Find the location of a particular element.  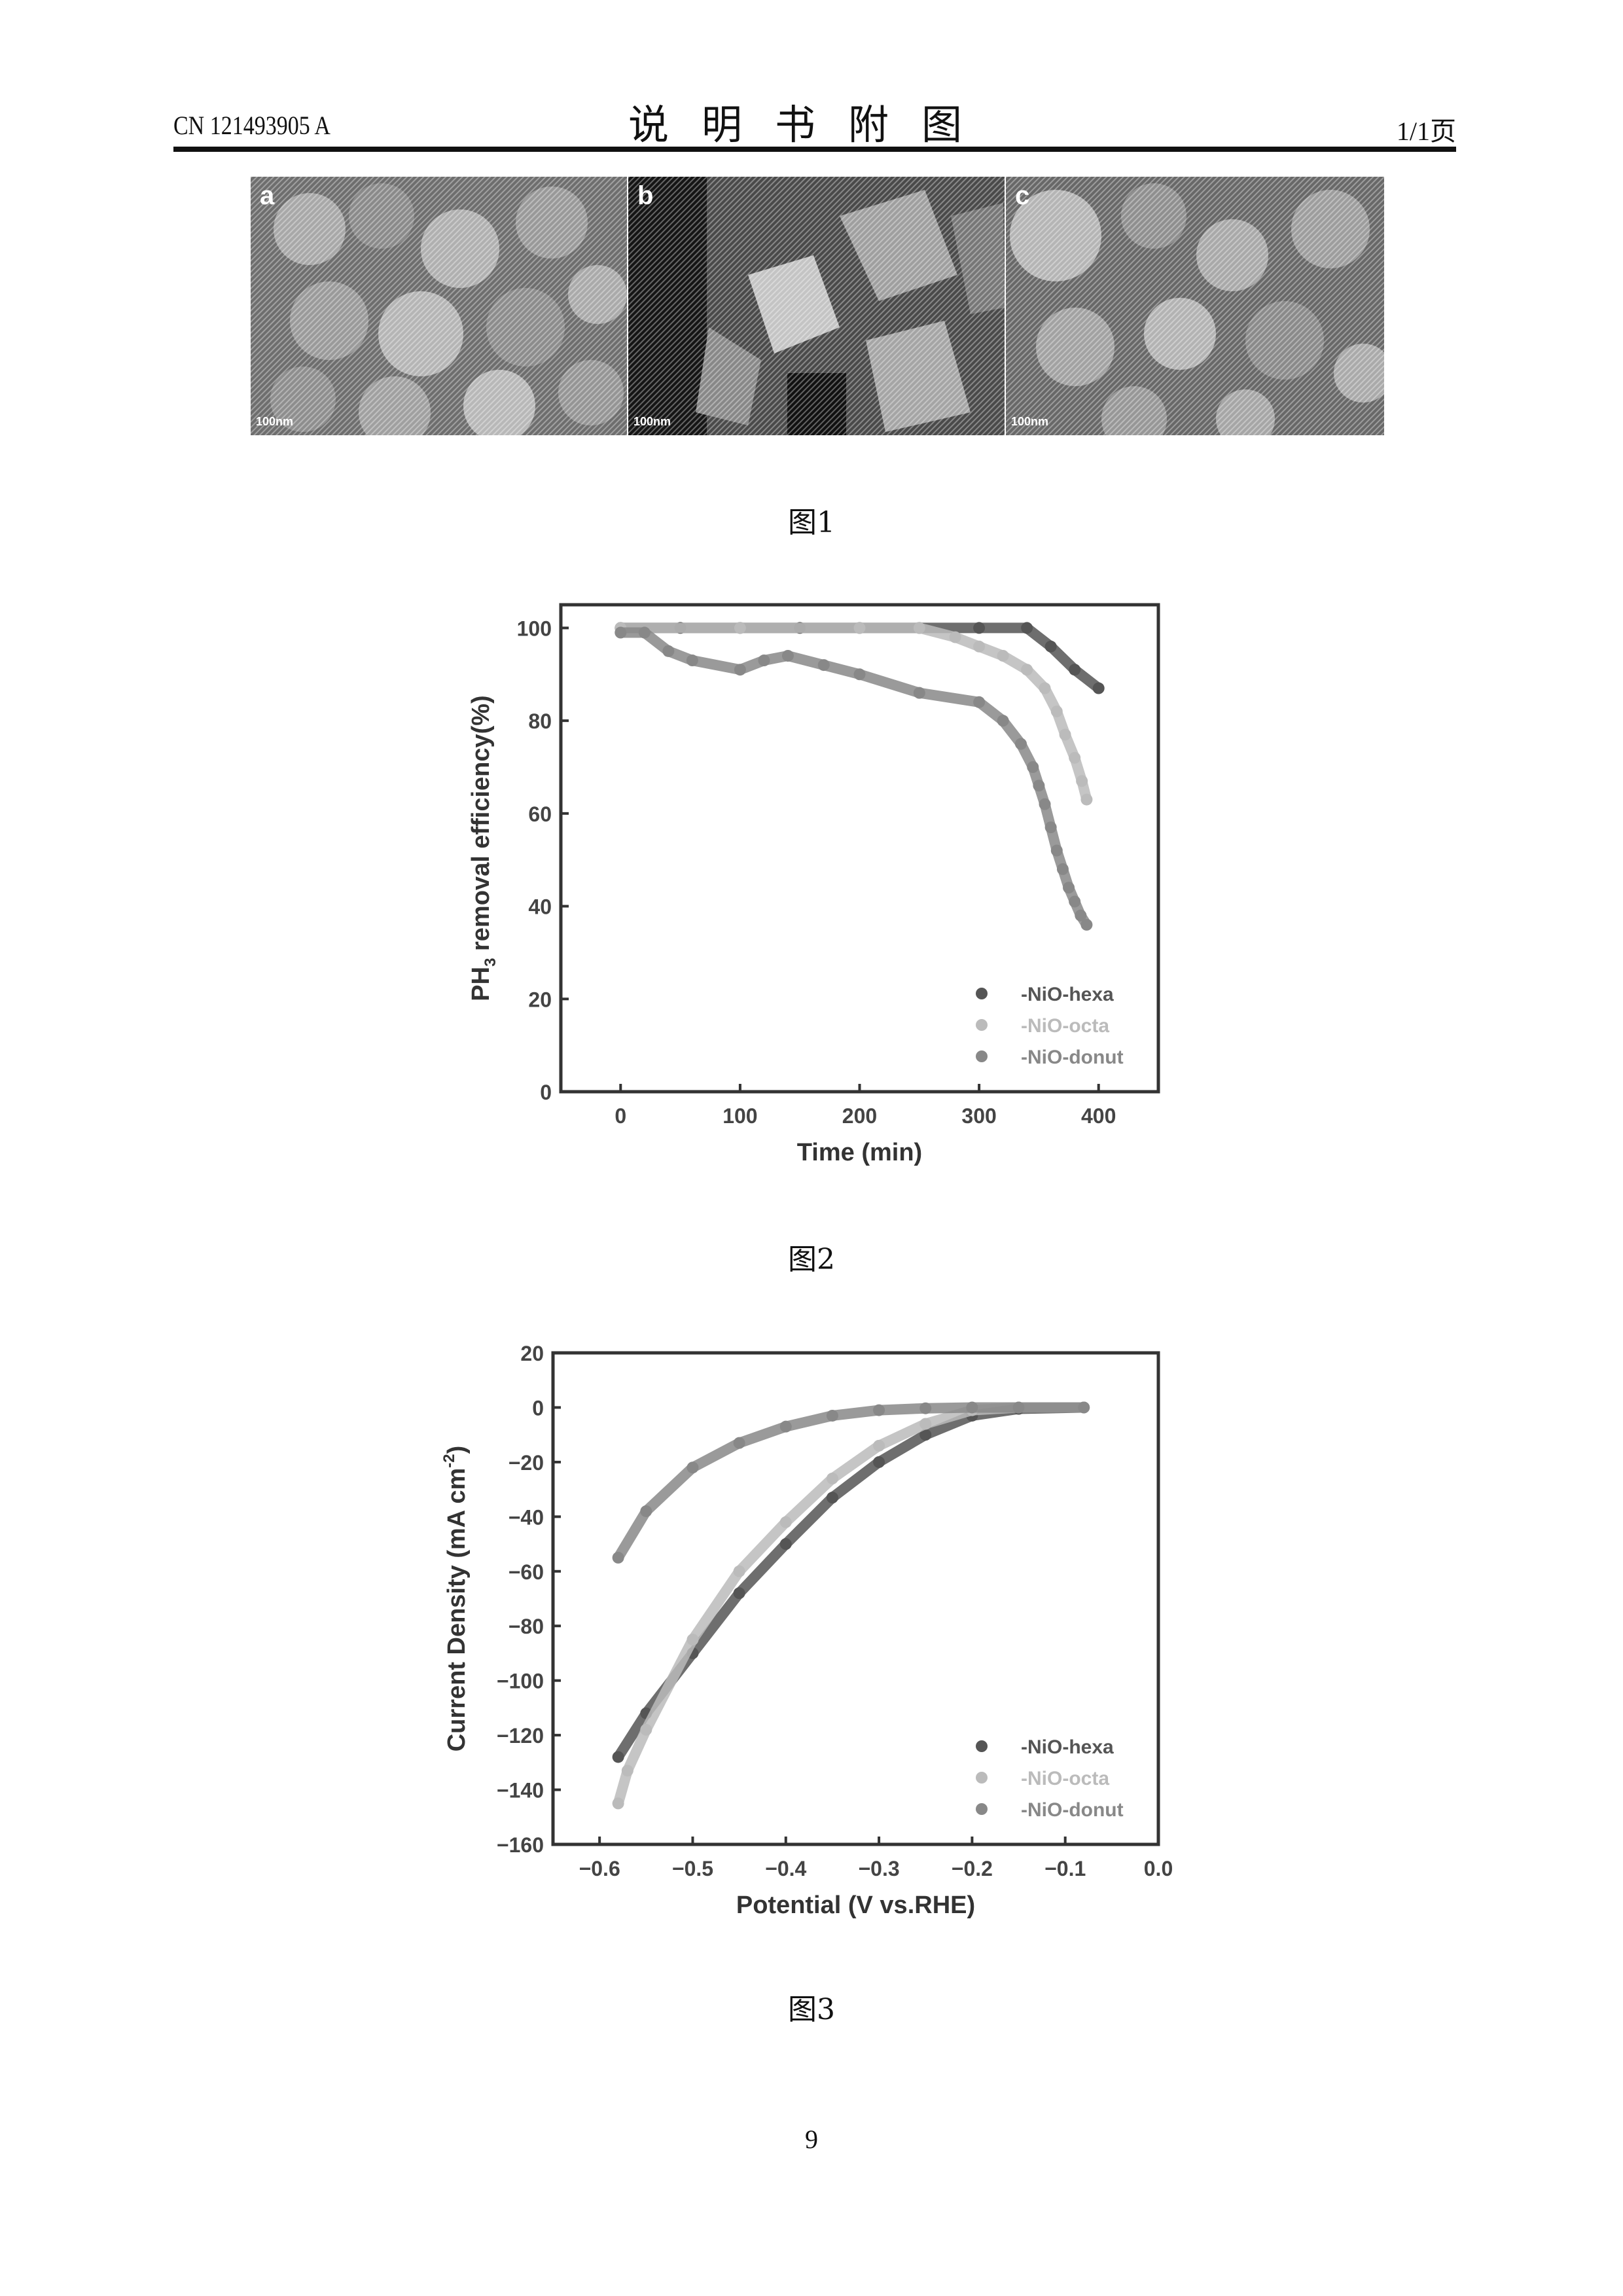

y-tick-label: −80 is located at coordinates (526, 1626).